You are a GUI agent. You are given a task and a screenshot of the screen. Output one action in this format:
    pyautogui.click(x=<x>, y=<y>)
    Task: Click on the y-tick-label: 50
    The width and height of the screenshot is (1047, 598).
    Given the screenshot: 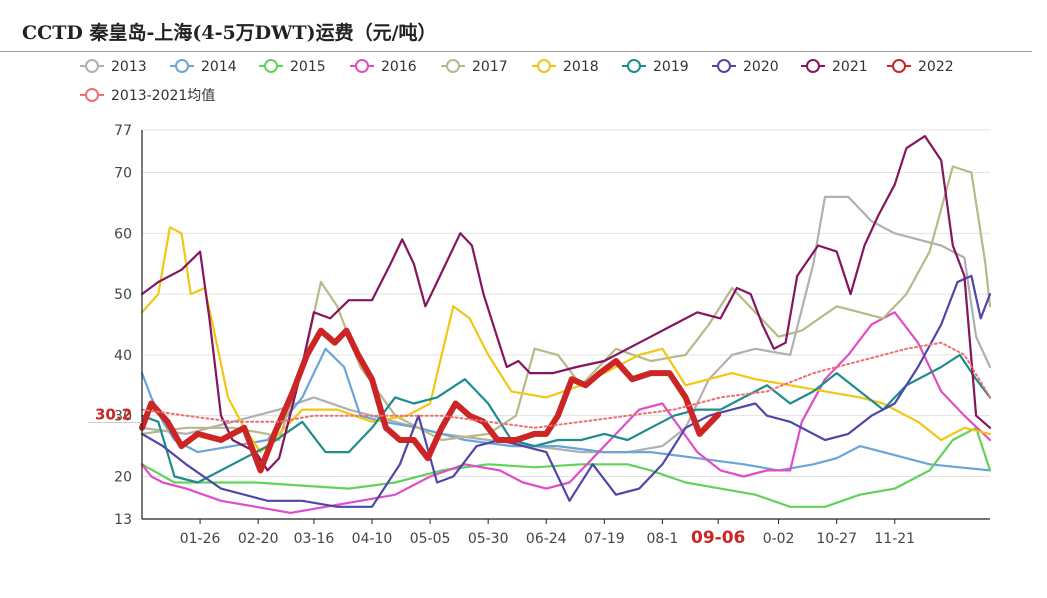 What is the action you would take?
    pyautogui.click(x=123, y=295)
    